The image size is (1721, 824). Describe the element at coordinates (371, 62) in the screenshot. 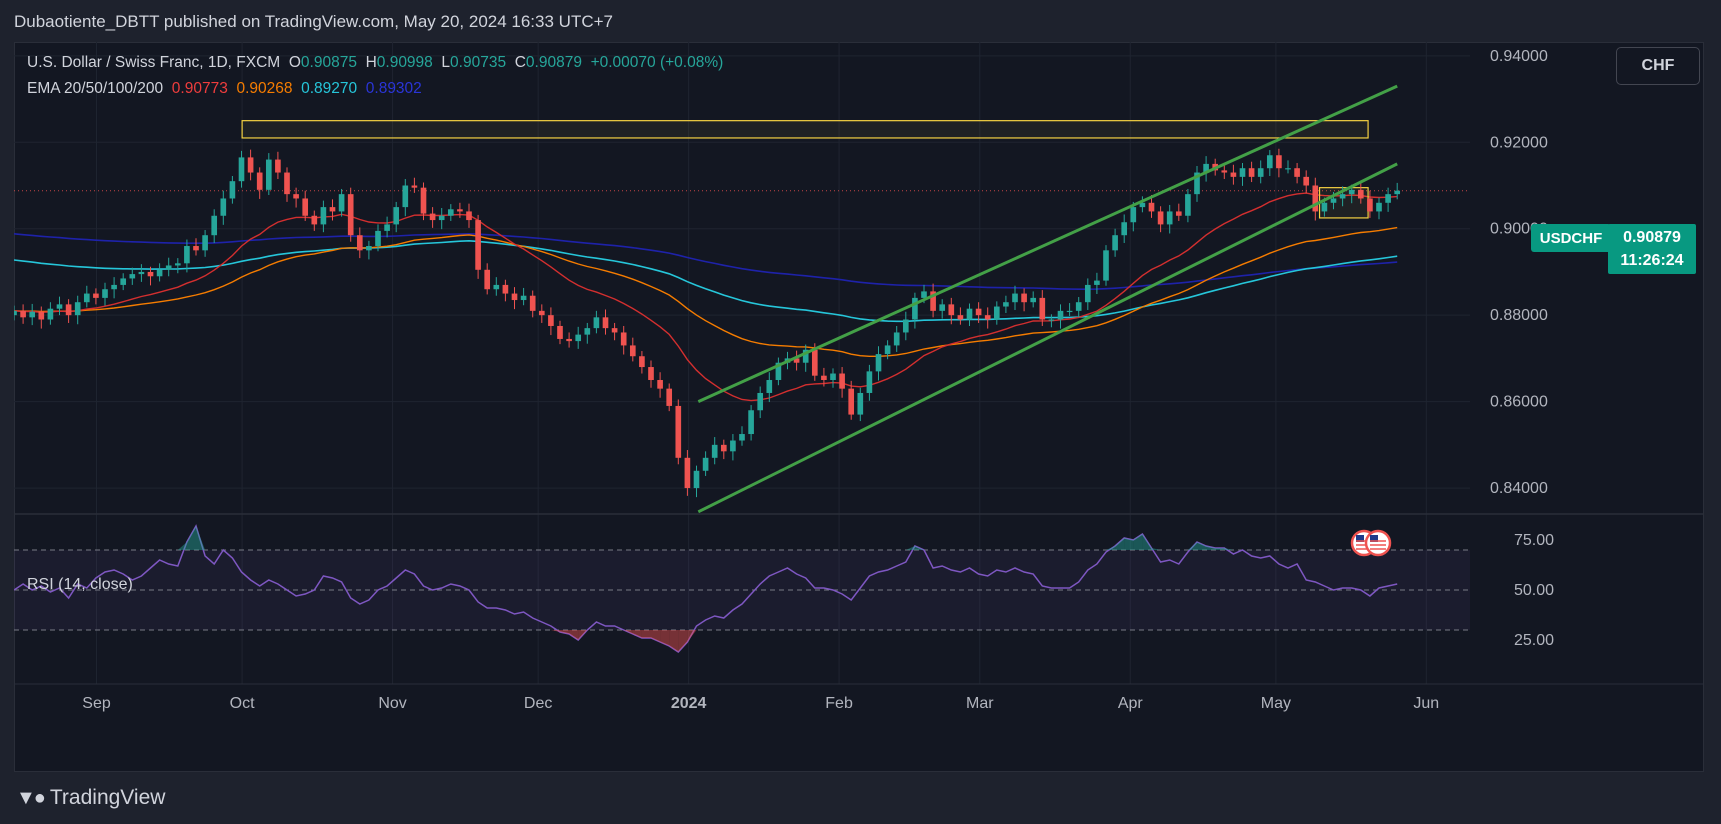

I see `h-label: H` at that location.